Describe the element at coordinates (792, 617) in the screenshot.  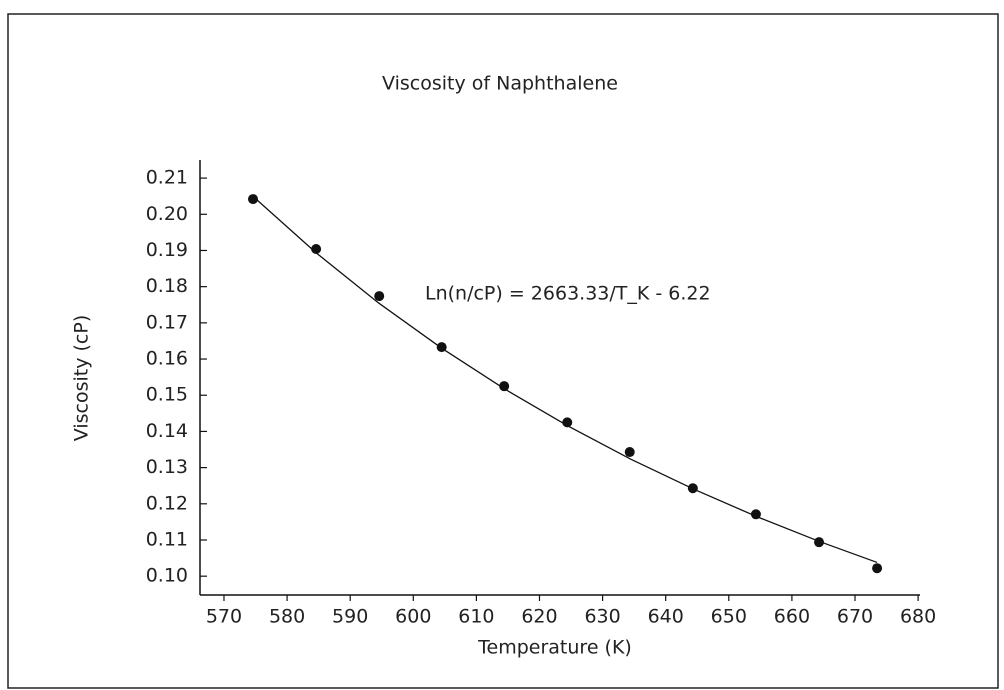
I see `x-tick-label: 660` at that location.